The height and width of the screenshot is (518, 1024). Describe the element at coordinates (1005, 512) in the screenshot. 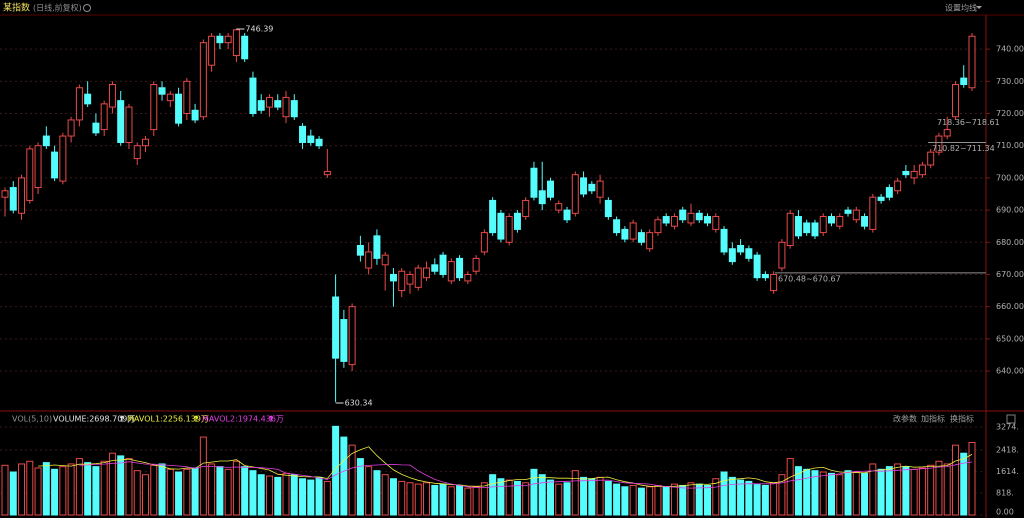

I see `y2-tick-label: 0.00` at that location.